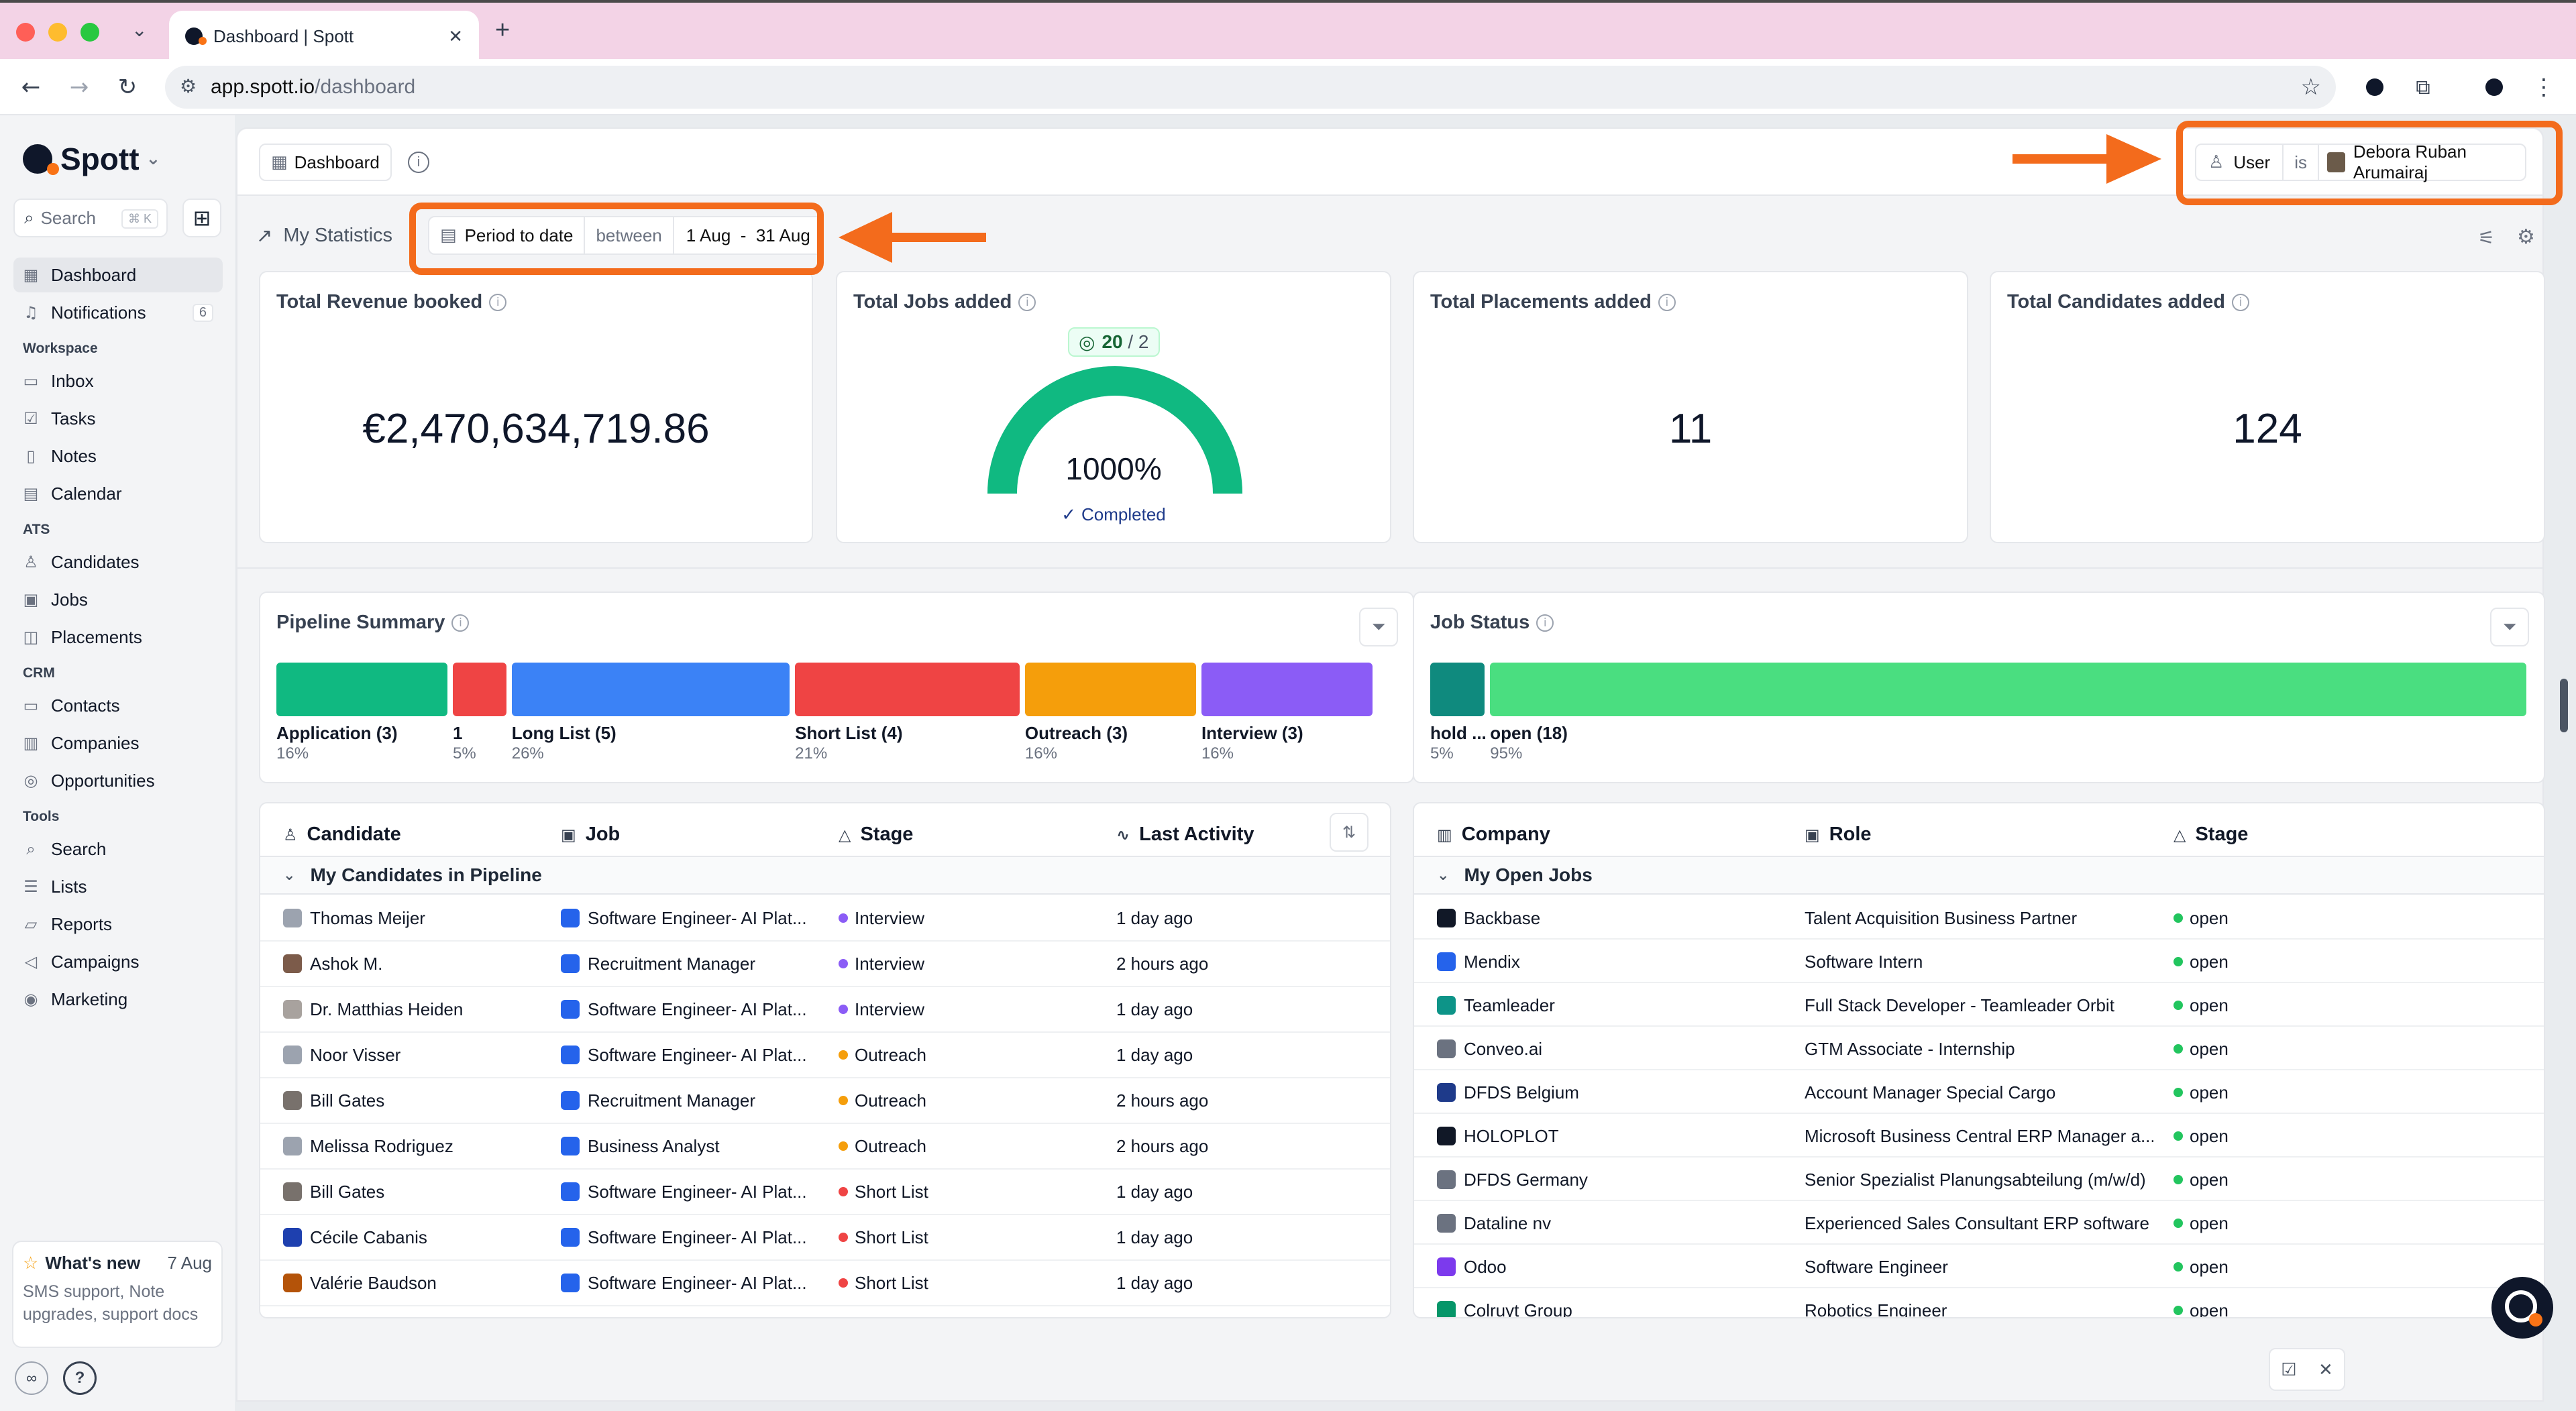  Describe the element at coordinates (387, 1009) in the screenshot. I see `candidate-name: Dr. Matthias Heiden` at that location.